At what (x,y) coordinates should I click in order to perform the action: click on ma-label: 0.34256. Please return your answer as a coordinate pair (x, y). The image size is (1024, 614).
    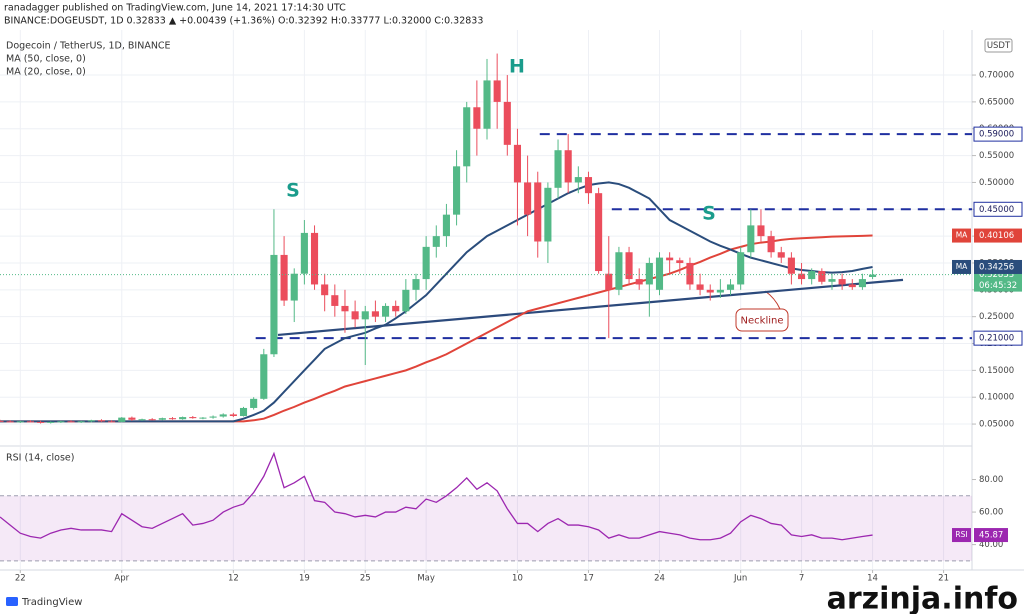
    Looking at the image, I should click on (996, 267).